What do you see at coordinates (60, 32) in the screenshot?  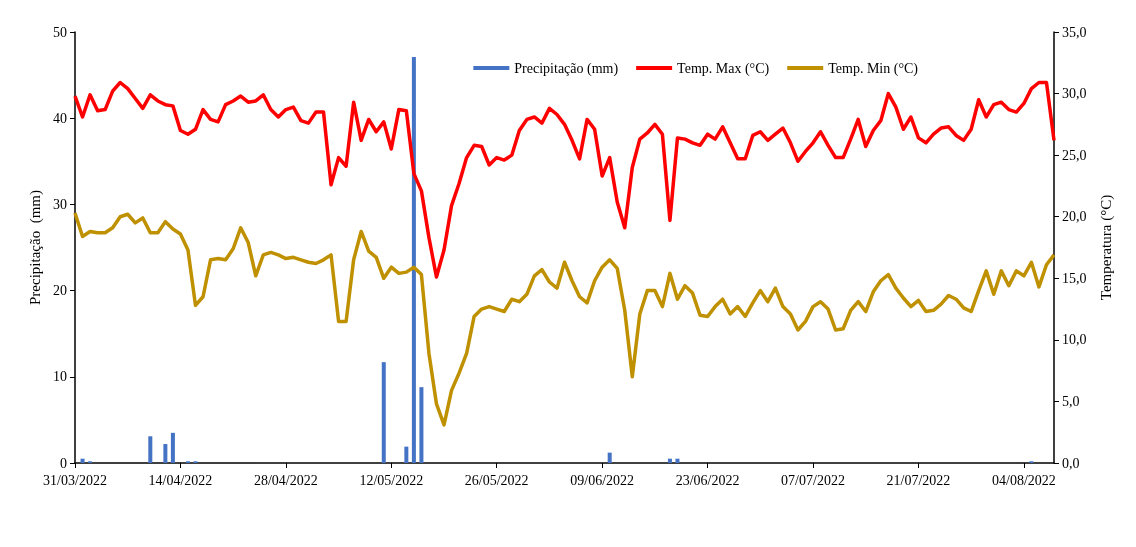 I see `y-tick-label: 50` at bounding box center [60, 32].